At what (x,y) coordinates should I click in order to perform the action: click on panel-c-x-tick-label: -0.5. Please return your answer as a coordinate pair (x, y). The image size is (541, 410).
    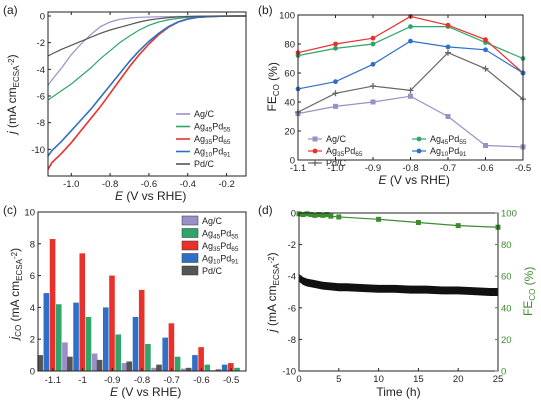
    Looking at the image, I should click on (231, 380).